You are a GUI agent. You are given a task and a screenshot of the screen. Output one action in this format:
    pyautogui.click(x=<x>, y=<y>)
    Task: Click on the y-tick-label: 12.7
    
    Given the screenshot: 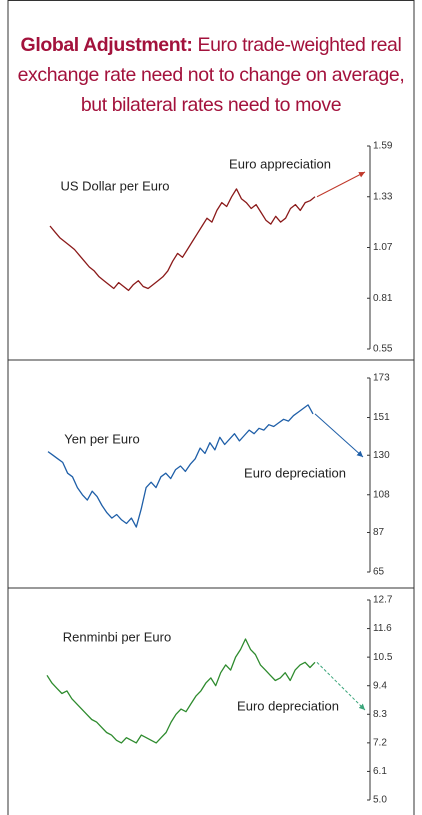 What is the action you would take?
    pyautogui.click(x=383, y=600)
    